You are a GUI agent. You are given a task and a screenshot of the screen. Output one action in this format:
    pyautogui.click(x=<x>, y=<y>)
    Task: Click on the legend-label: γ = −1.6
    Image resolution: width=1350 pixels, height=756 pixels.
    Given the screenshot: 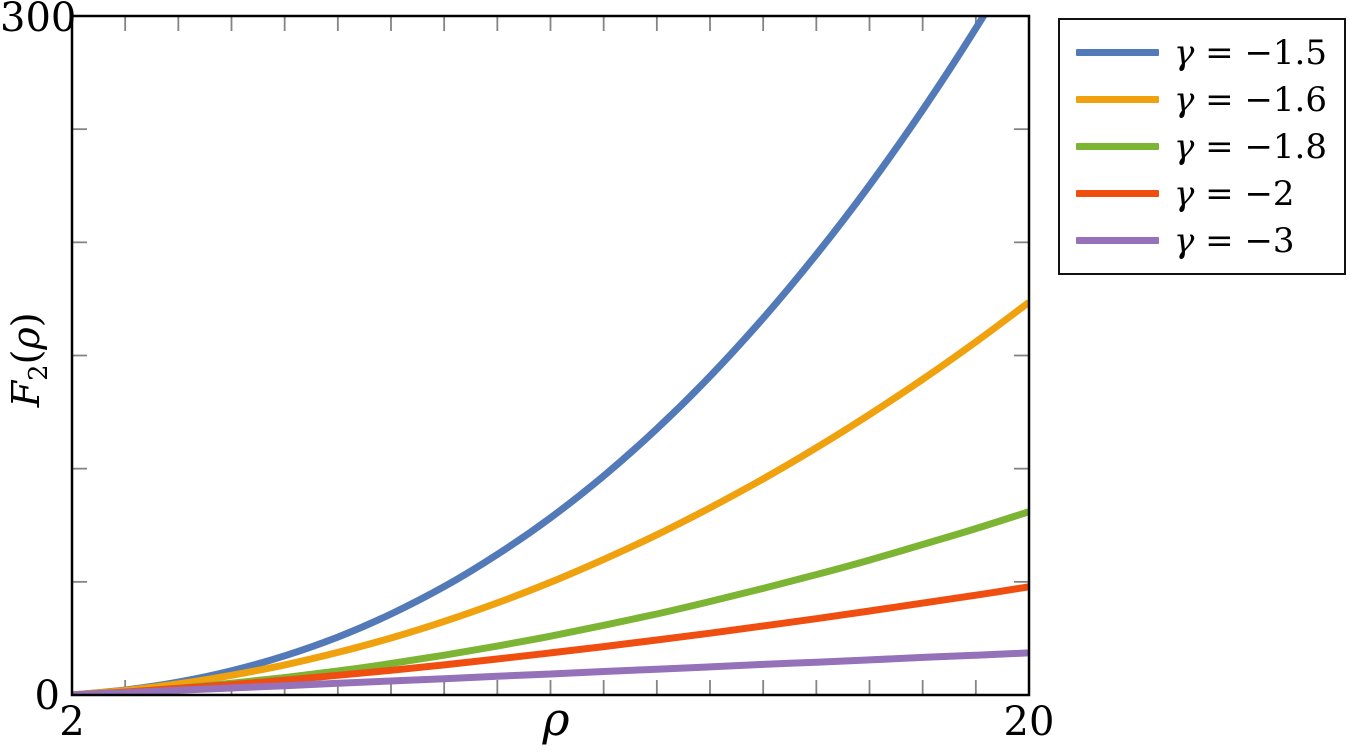 What is the action you would take?
    pyautogui.click(x=1250, y=100)
    